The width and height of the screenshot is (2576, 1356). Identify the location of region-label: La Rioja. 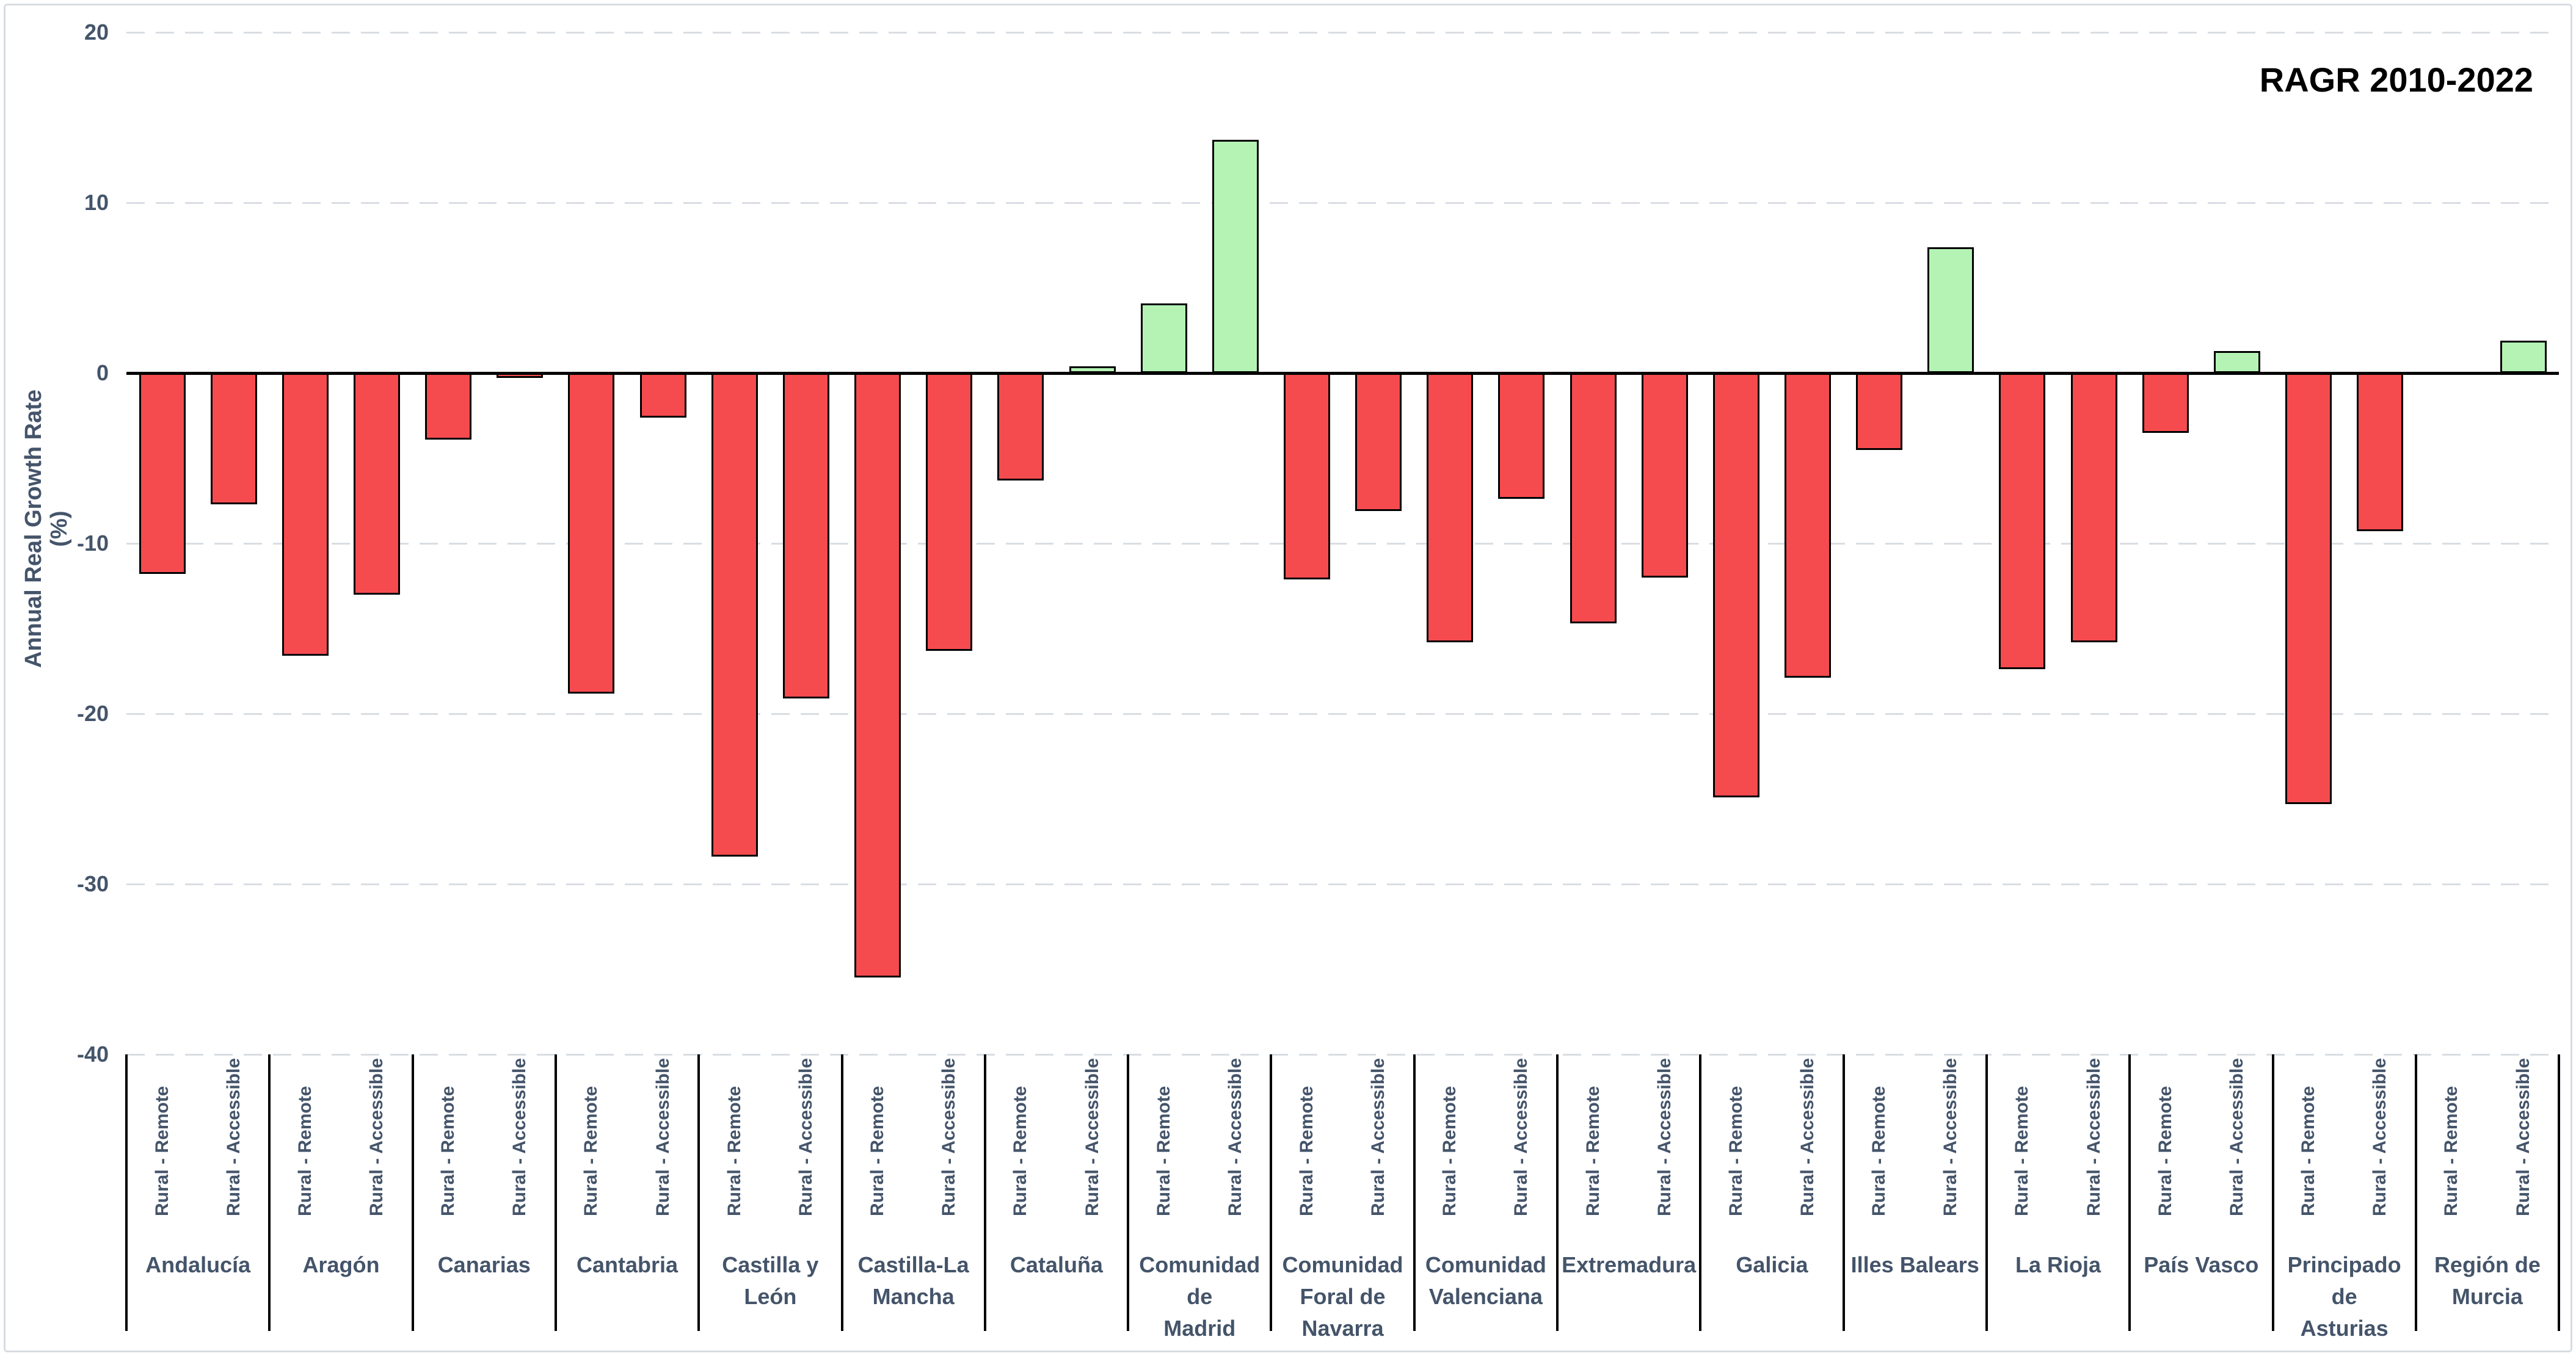
(2058, 1265).